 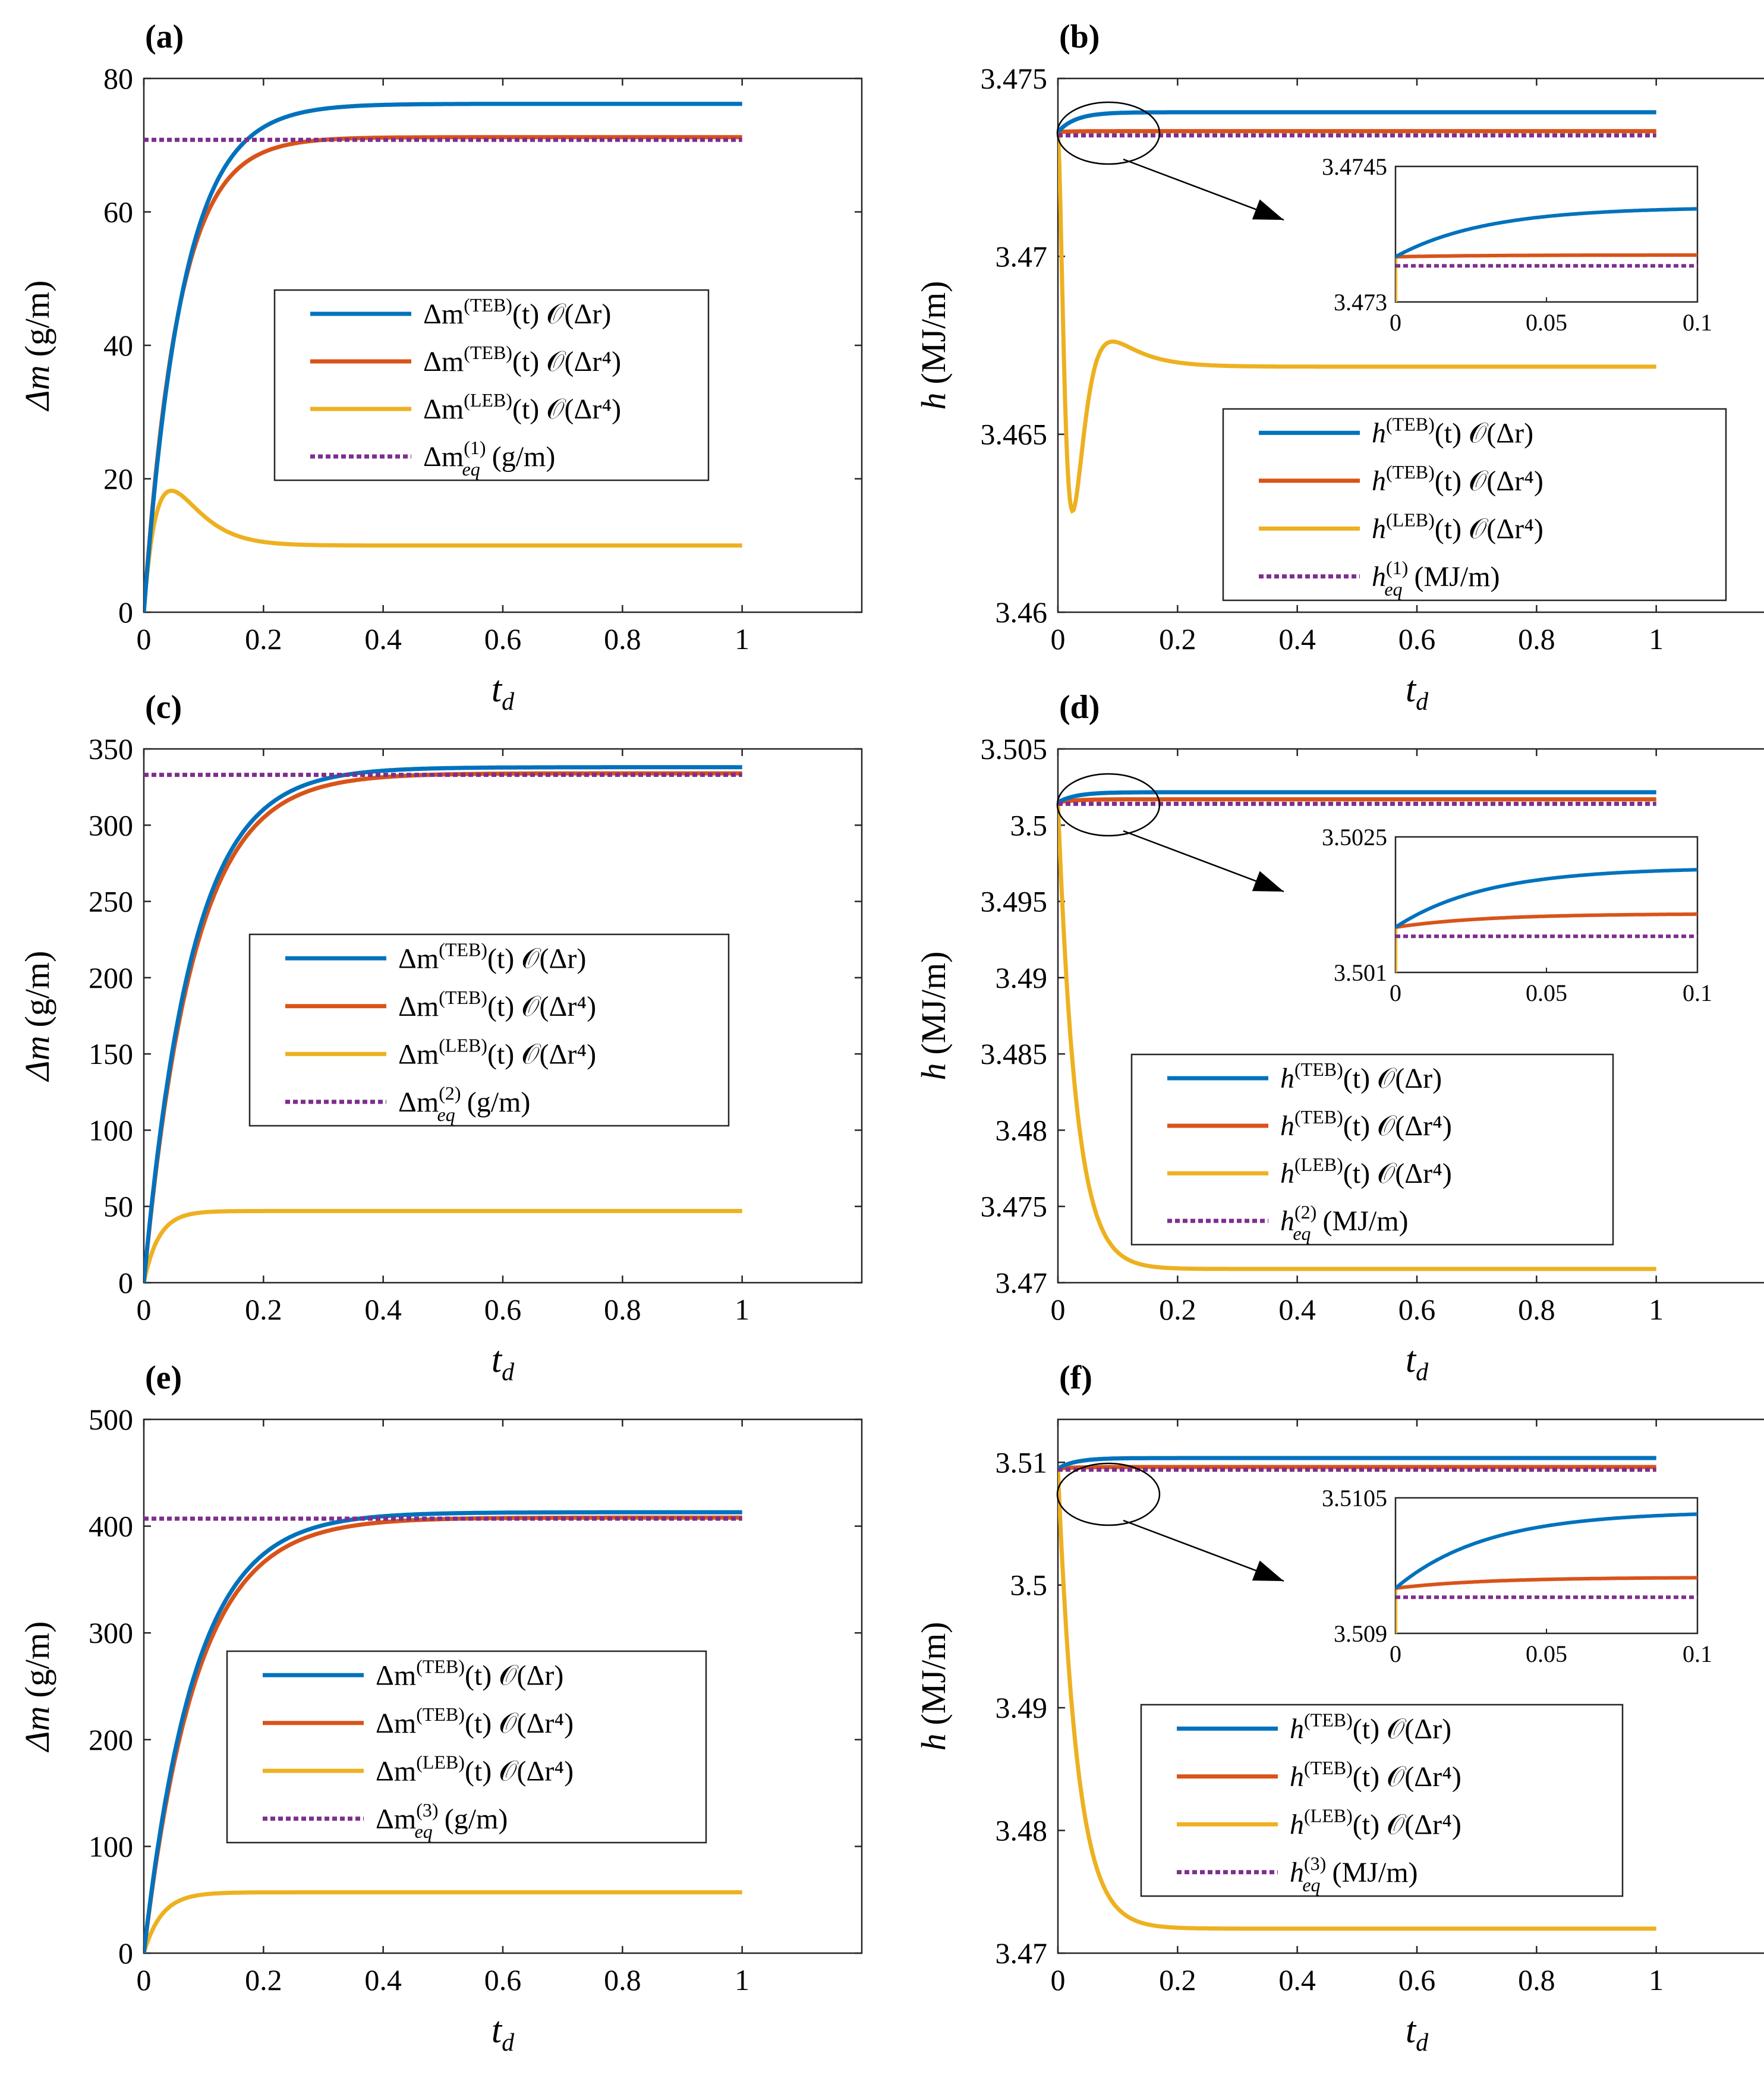 What do you see at coordinates (1354, 1498) in the screenshot?
I see `inset-y-tick-label: 3.5105` at bounding box center [1354, 1498].